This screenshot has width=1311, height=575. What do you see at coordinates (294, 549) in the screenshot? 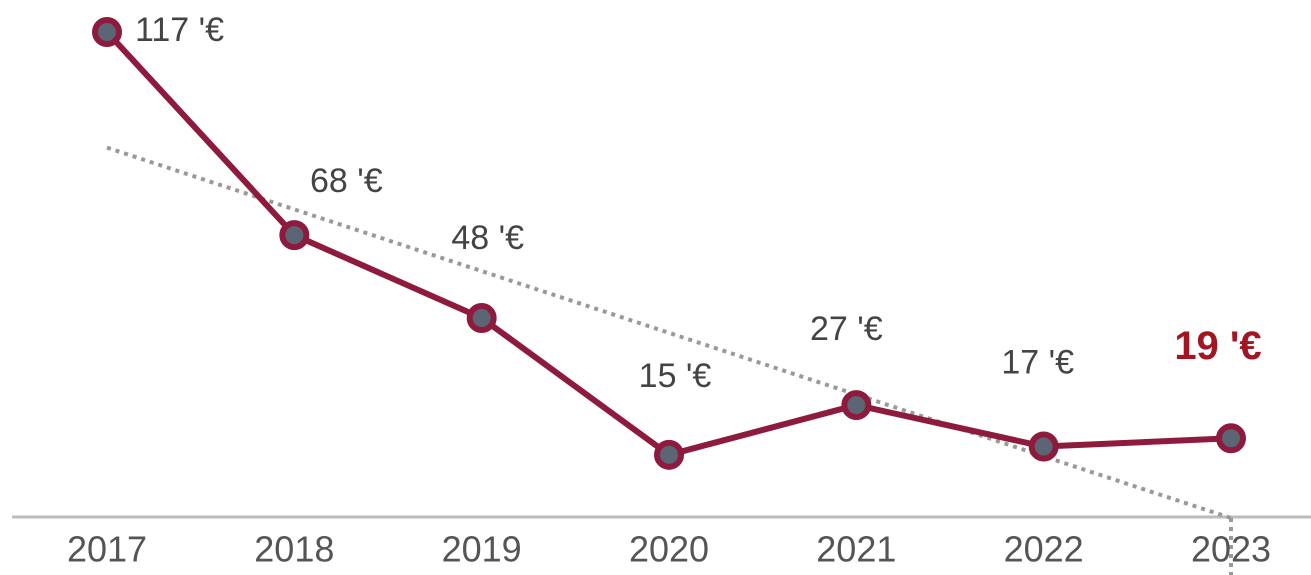
I see `x-tick-label: 2018` at bounding box center [294, 549].